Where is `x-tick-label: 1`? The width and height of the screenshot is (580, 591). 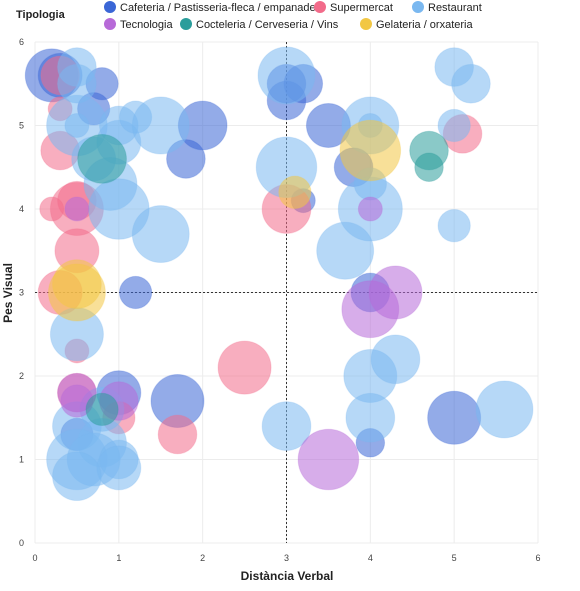 x-tick-label: 1 is located at coordinates (118, 558).